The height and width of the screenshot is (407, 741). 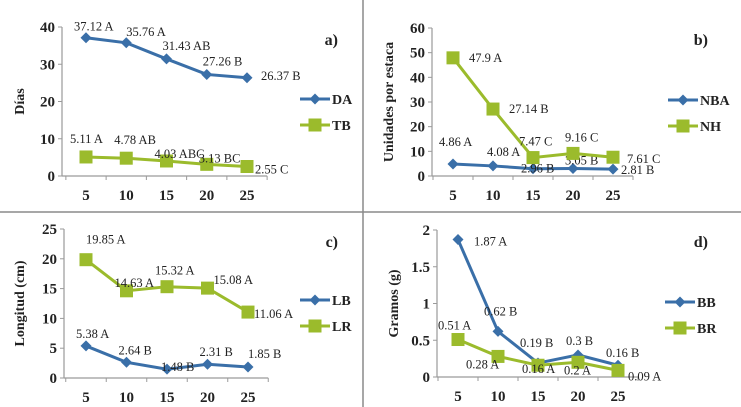 I want to click on data-label-br: 0.09 A, so click(x=644, y=376).